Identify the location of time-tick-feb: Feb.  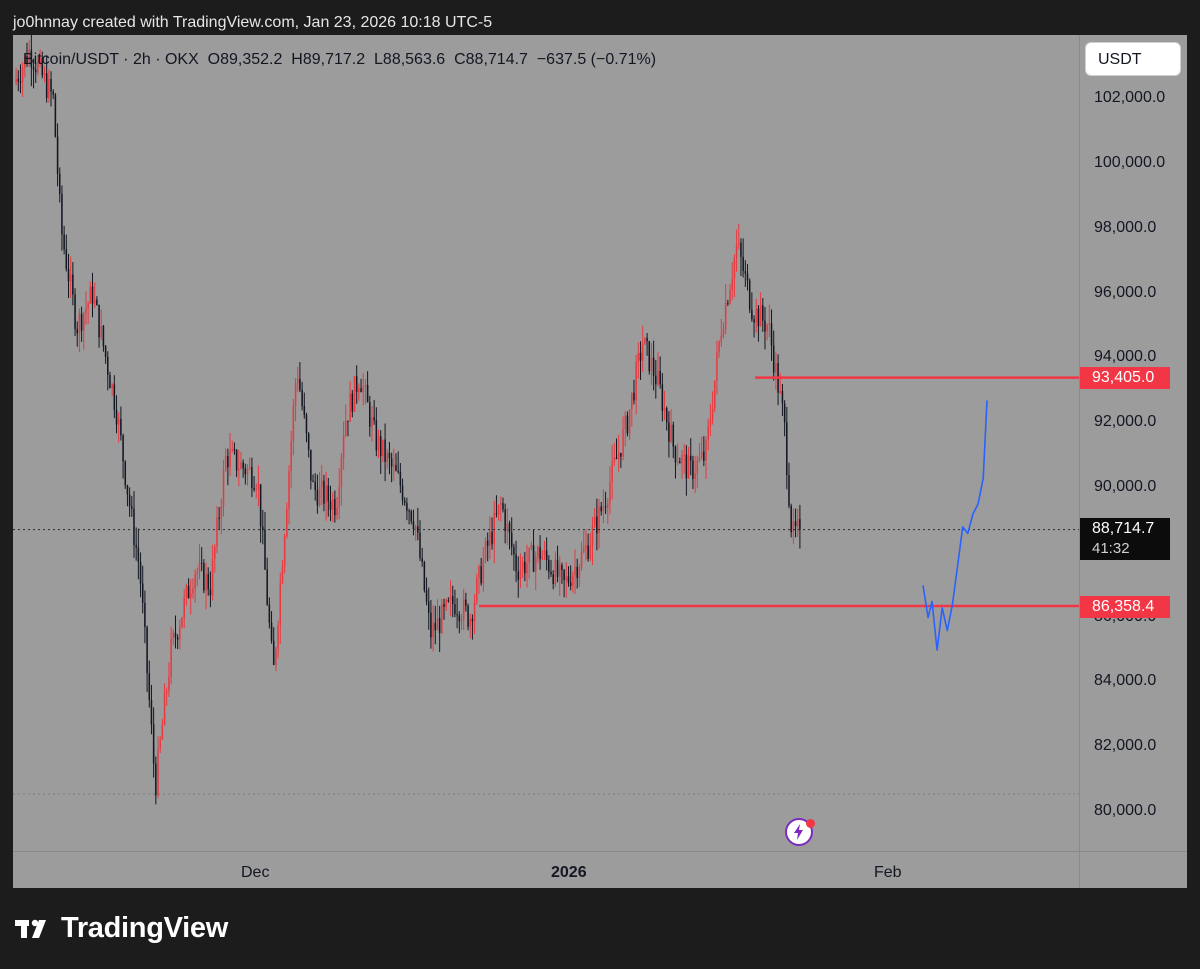
(888, 872).